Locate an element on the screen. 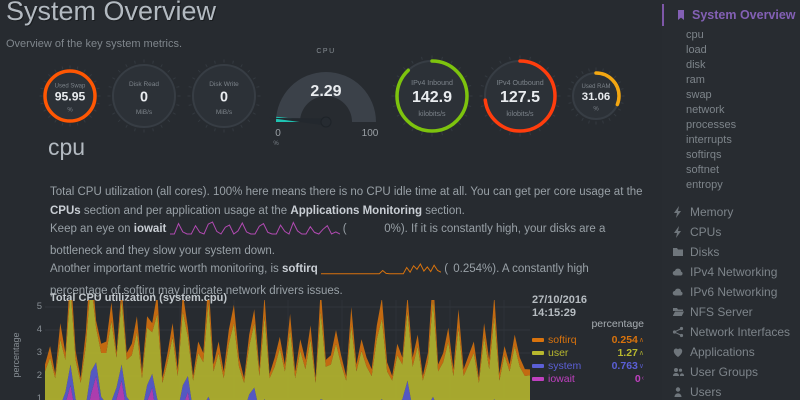 Image resolution: width=800 pixels, height=400 pixels. sidebar-subitem-network: network is located at coordinates (705, 110).